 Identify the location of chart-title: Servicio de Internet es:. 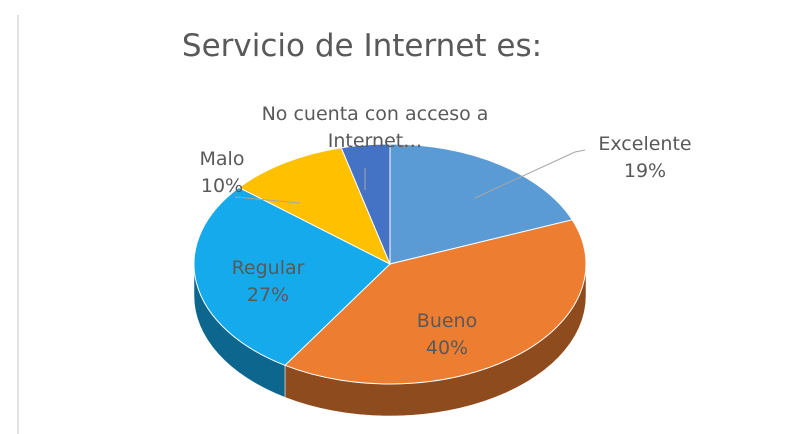
(362, 46).